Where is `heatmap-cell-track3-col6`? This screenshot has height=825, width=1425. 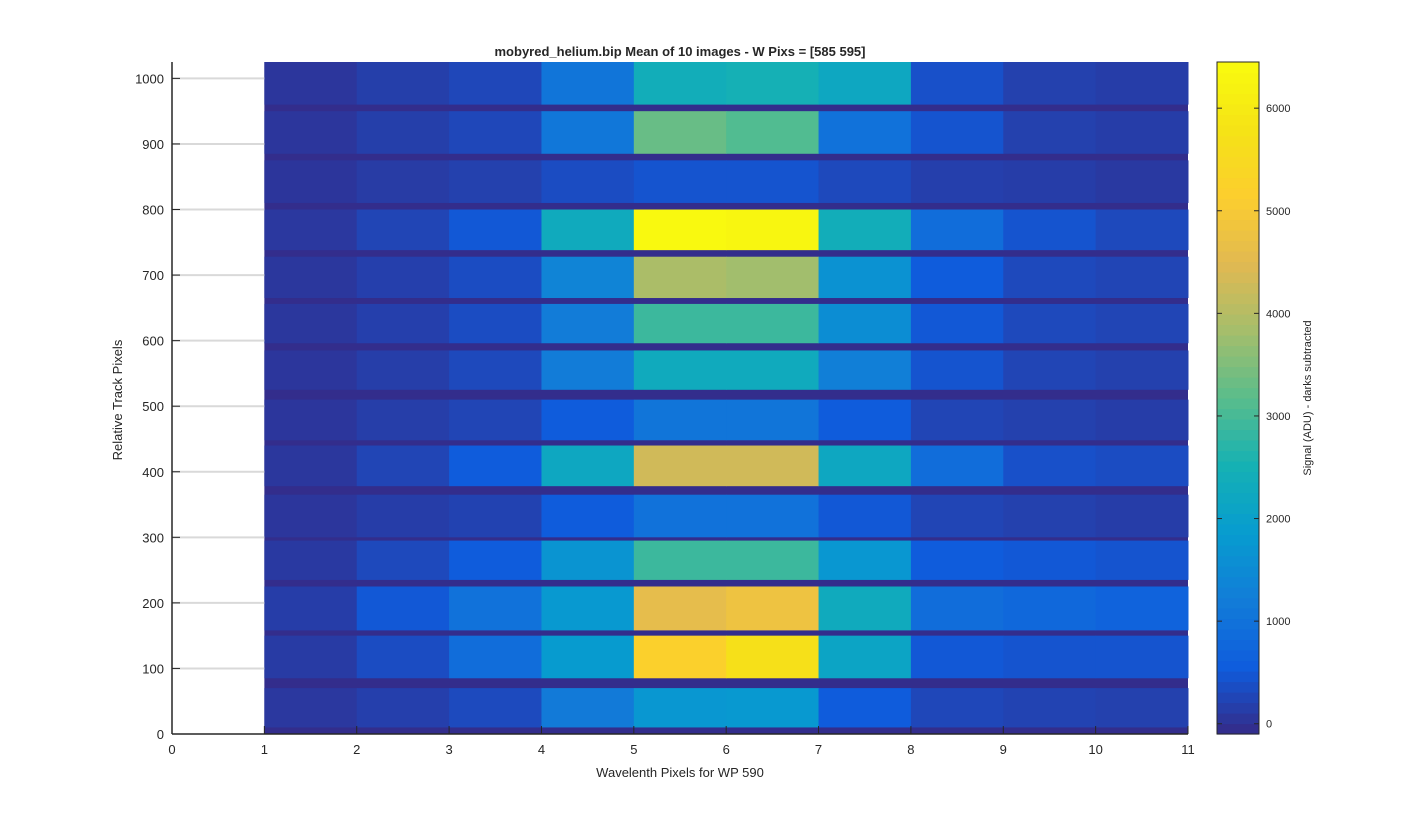 heatmap-cell-track3-col6 is located at coordinates (773, 608).